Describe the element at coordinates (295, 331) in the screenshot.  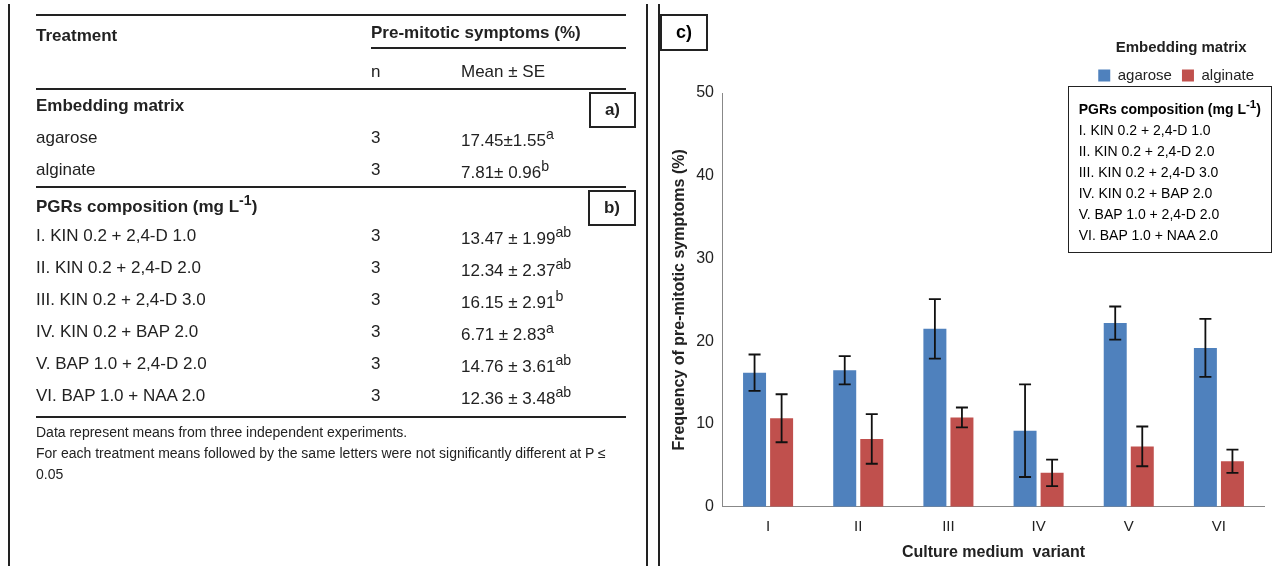
I see `text: IV. KIN 0.2 + BAP 2.0 3 6.71 ± 2.83$^{a}$` at that location.